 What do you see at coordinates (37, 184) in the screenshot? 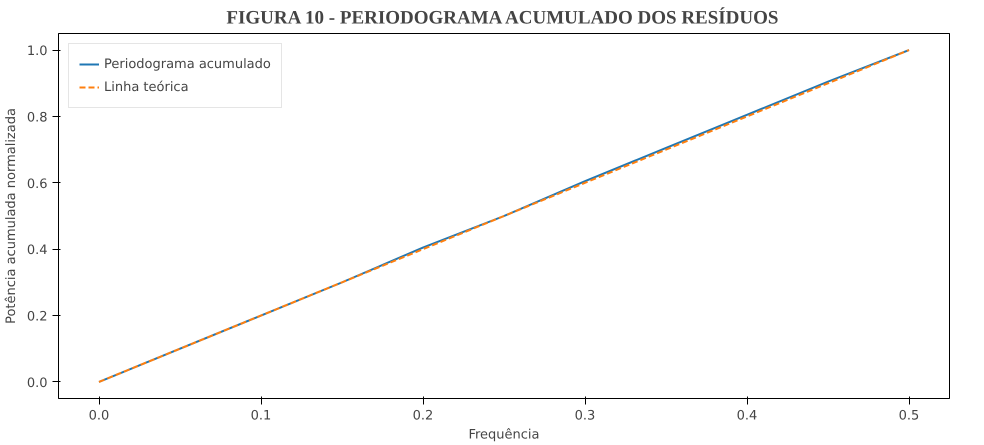
I see `y-tick-label: 0.6` at bounding box center [37, 184].